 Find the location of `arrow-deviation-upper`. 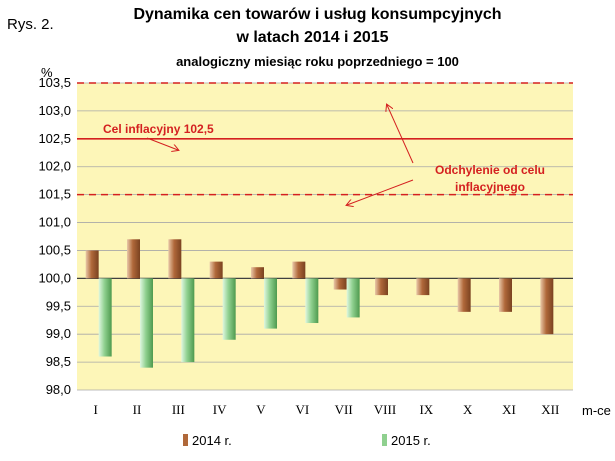

arrow-deviation-upper is located at coordinates (400, 134).